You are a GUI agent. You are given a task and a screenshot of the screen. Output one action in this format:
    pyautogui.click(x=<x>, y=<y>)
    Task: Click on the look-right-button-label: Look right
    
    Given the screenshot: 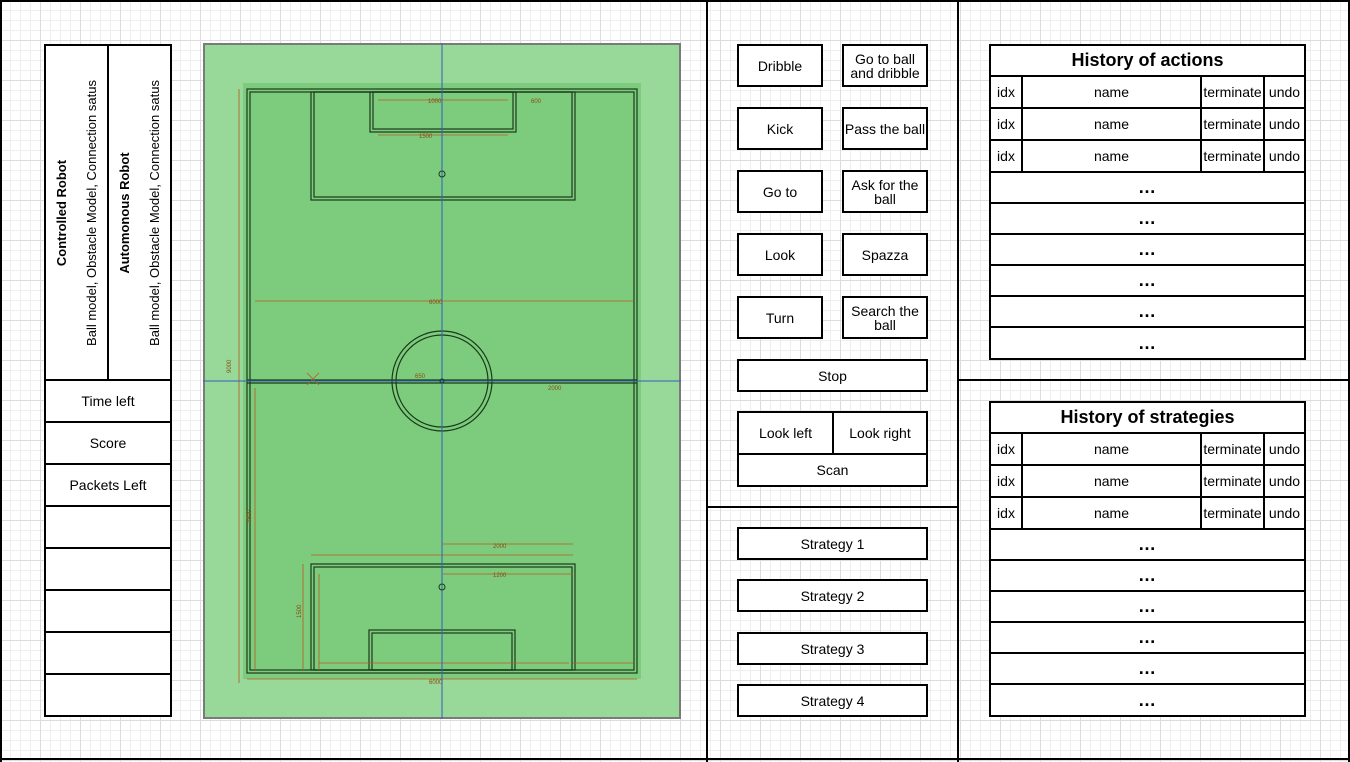 What is the action you would take?
    pyautogui.click(x=880, y=433)
    